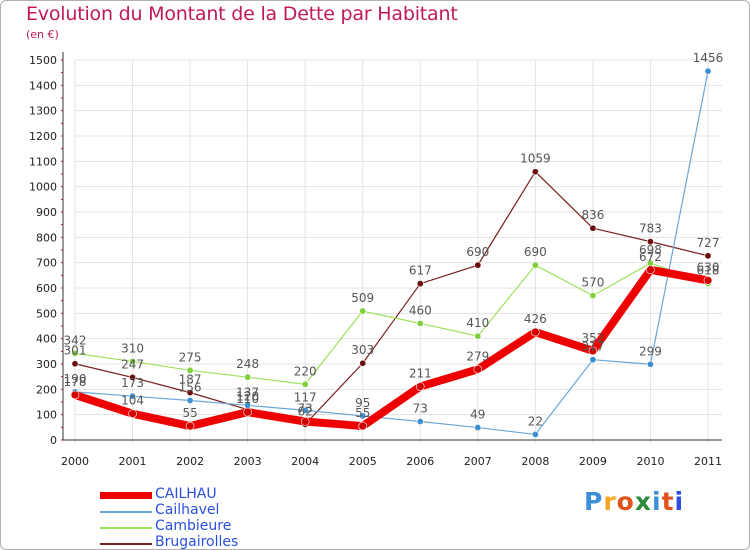 This screenshot has height=550, width=750. I want to click on x-tick-label: 2009, so click(593, 461).